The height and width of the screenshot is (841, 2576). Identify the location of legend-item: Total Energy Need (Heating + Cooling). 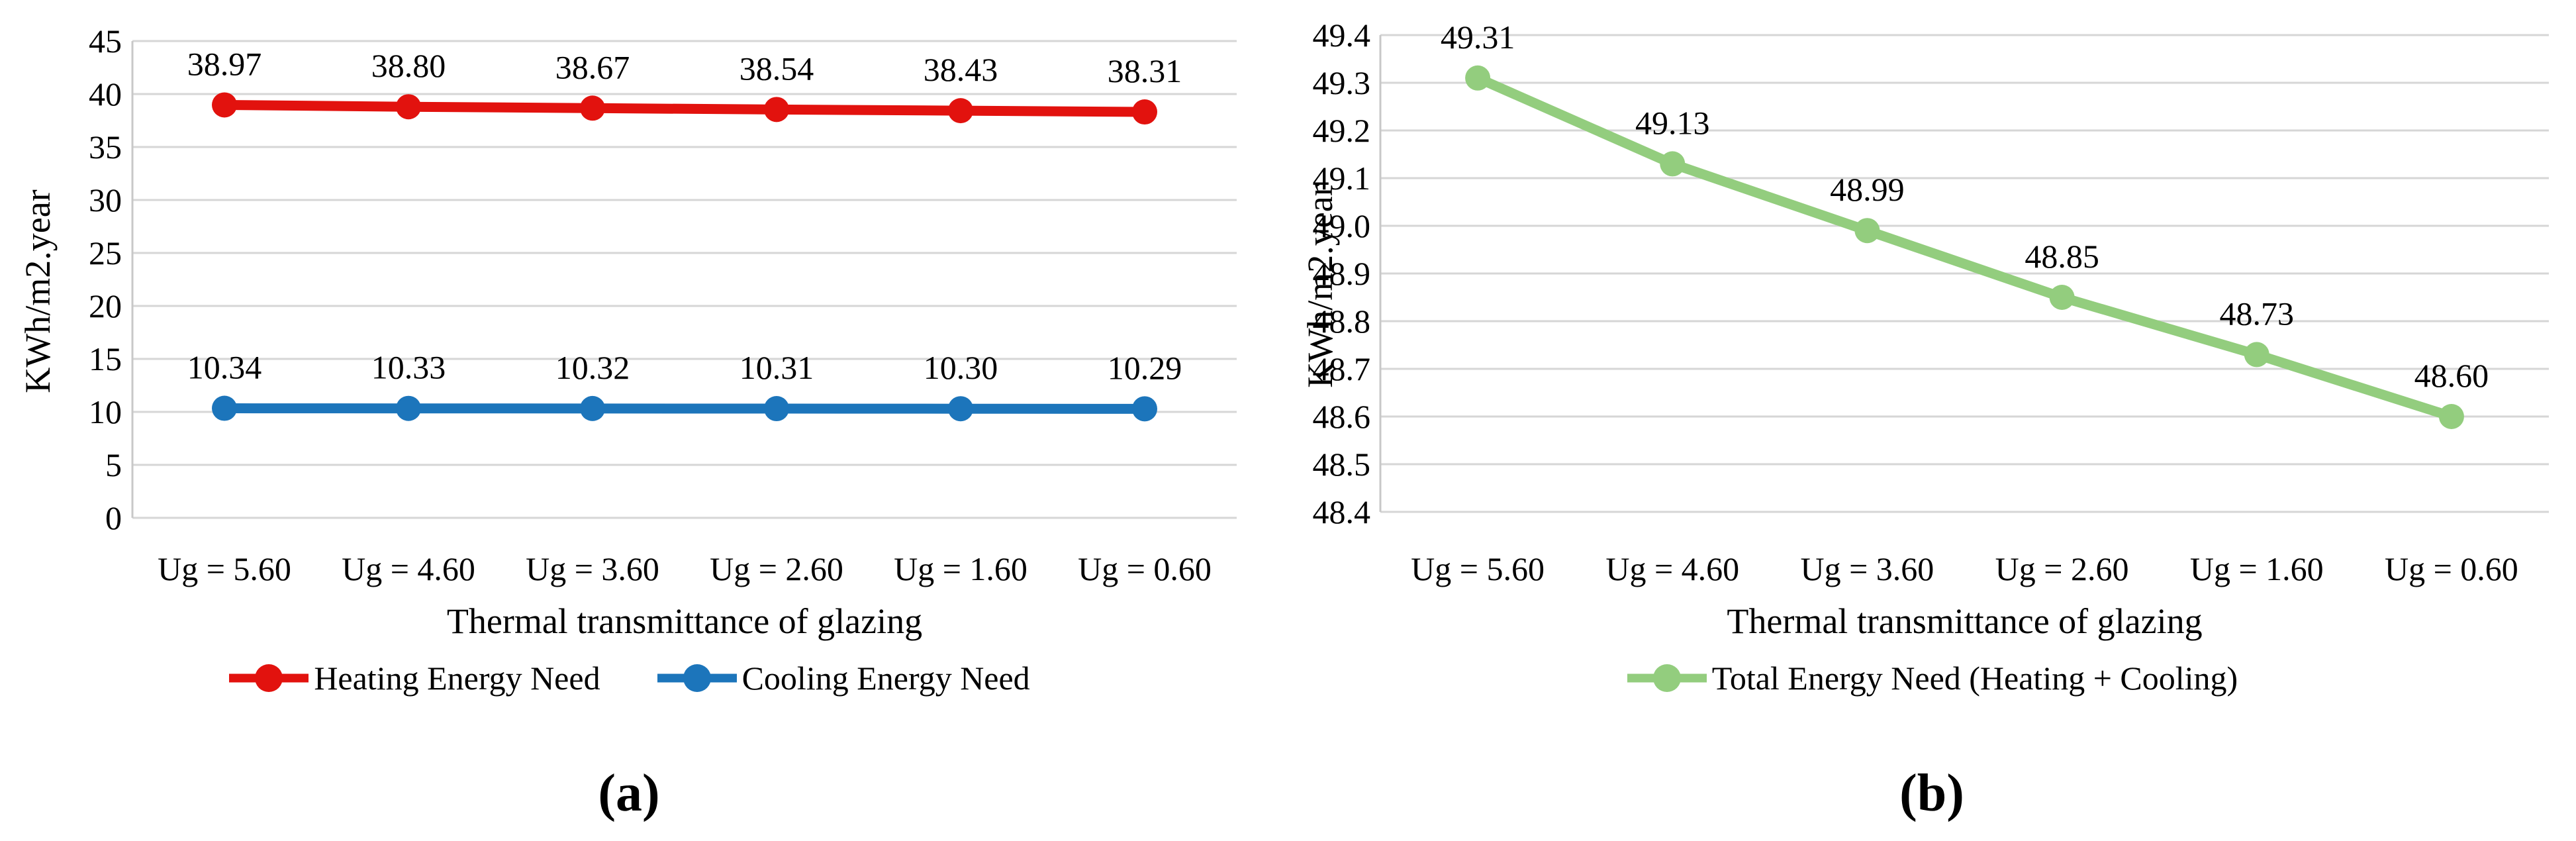
(1932, 678).